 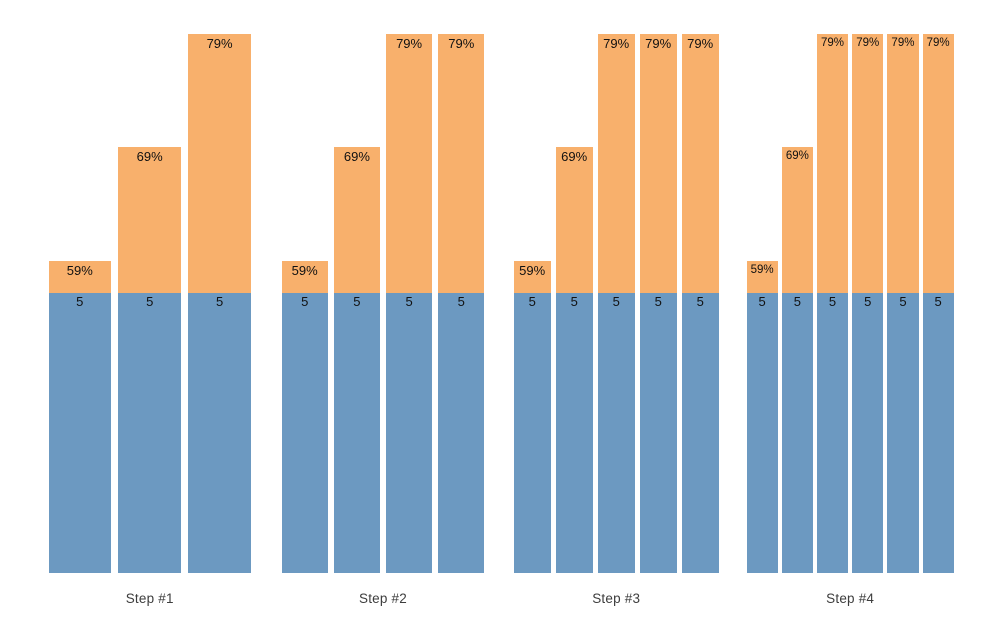 What do you see at coordinates (616, 598) in the screenshot?
I see `group-label-3: Step #3` at bounding box center [616, 598].